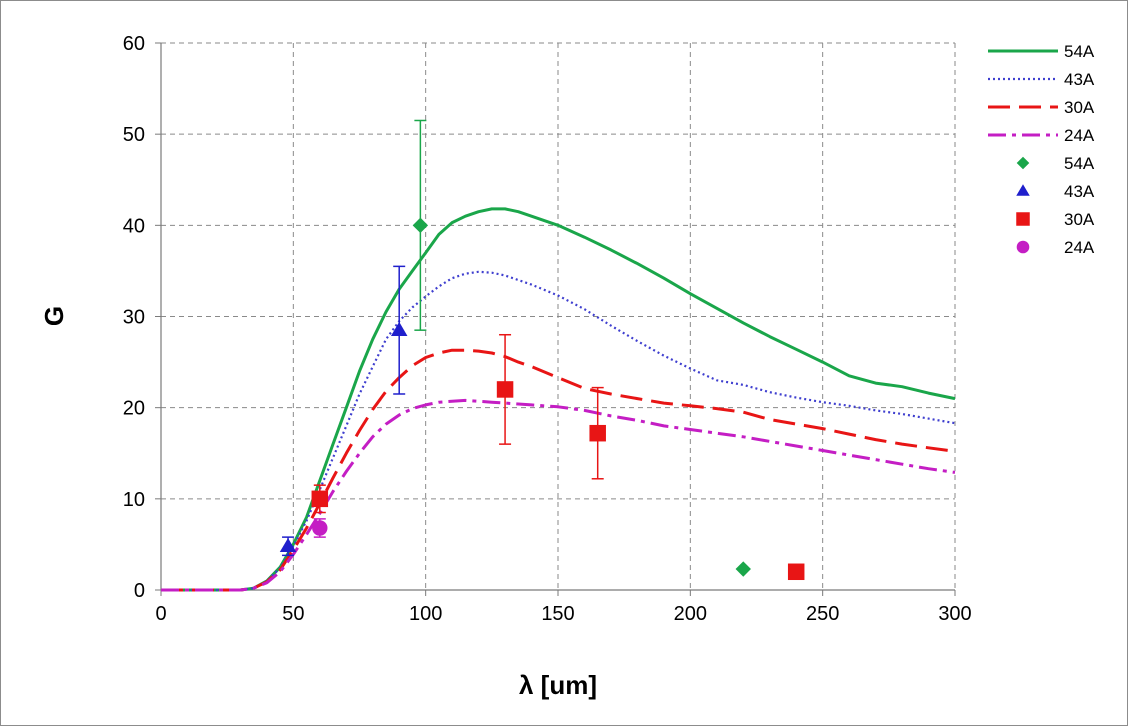 Image resolution: width=1128 pixels, height=727 pixels. Describe the element at coordinates (1023, 163) in the screenshot. I see `legend-marker-swatch-54A` at that location.